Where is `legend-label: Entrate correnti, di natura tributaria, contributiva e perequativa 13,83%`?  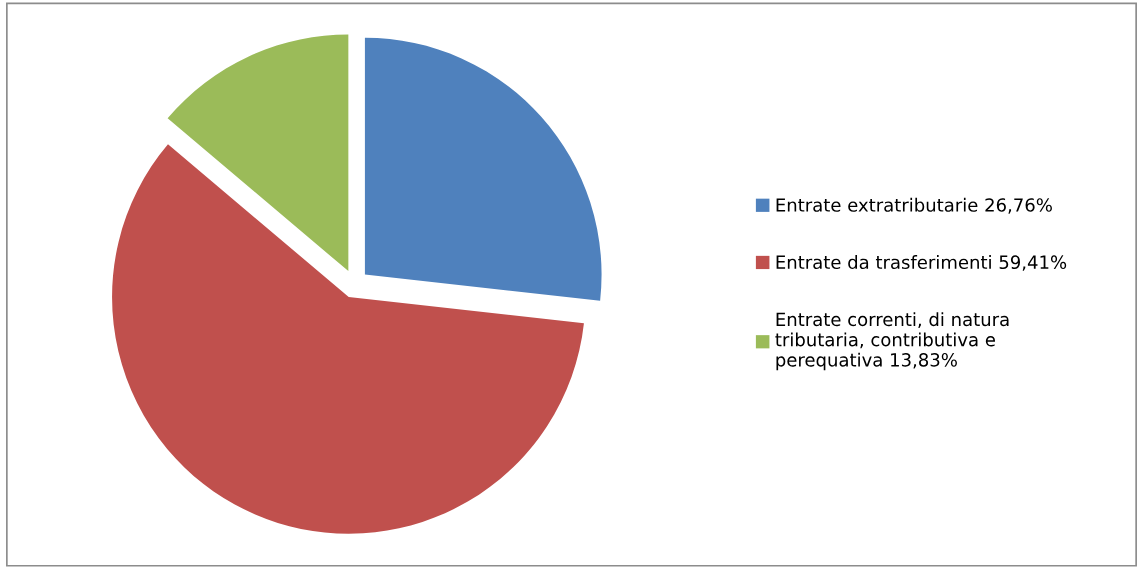
legend-label: Entrate correnti, di natura tributaria, contributiva e perequativa 13,83% is located at coordinates (892, 341).